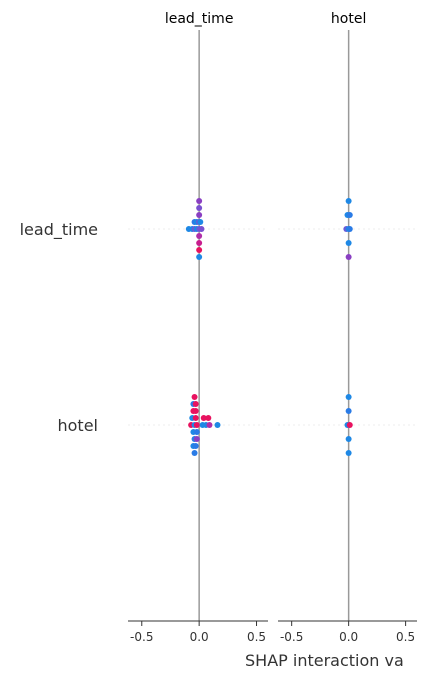 This screenshot has width=425, height=680. Describe the element at coordinates (59, 230) in the screenshot. I see `row-label-lead-time: lead_time` at that location.